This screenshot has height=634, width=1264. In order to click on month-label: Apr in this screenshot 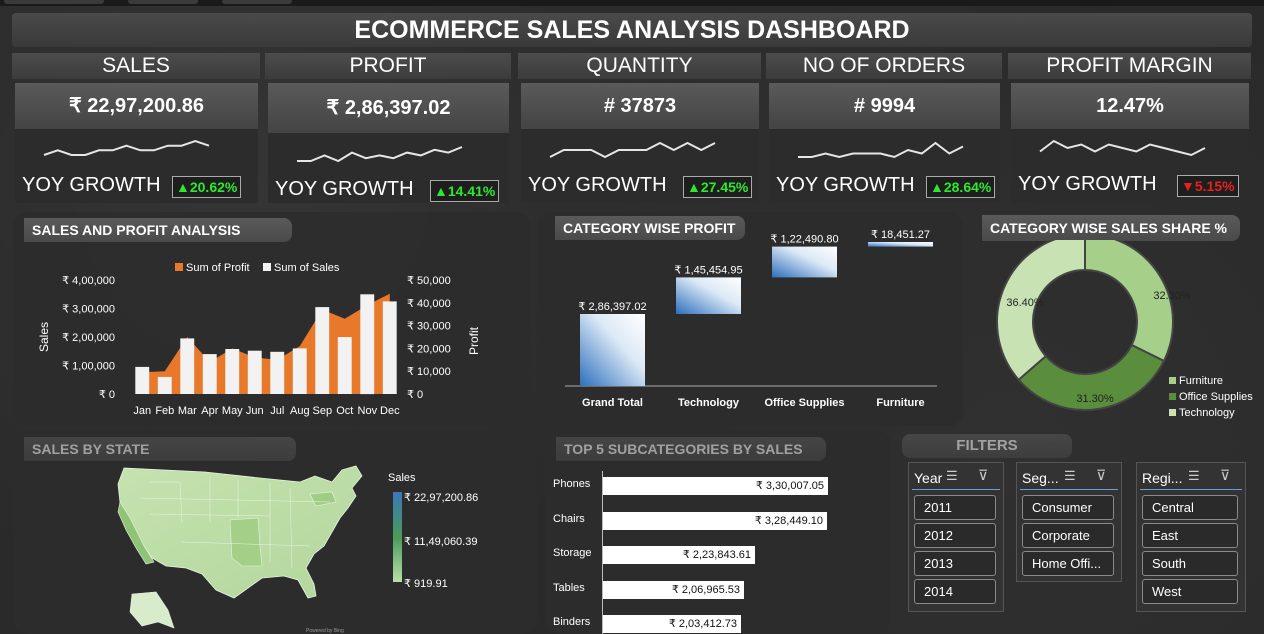, I will do `click(209, 411)`.